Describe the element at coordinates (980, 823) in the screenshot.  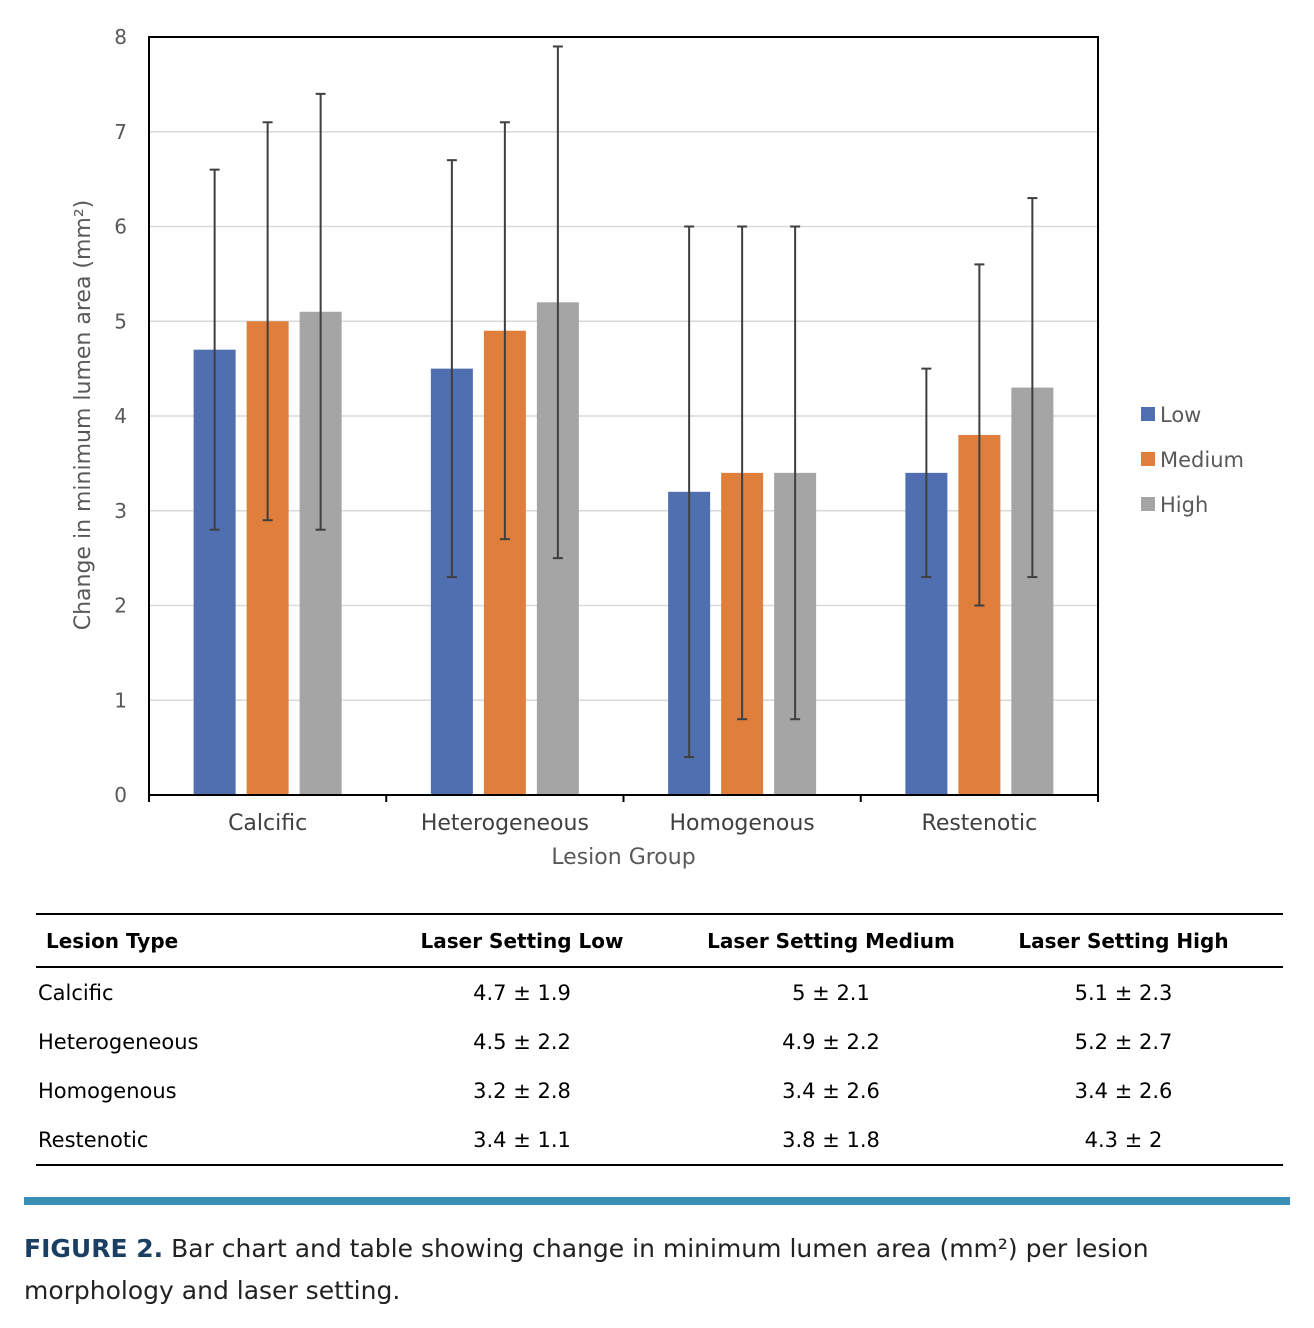
I see `x-category-label: Restenotic` at that location.